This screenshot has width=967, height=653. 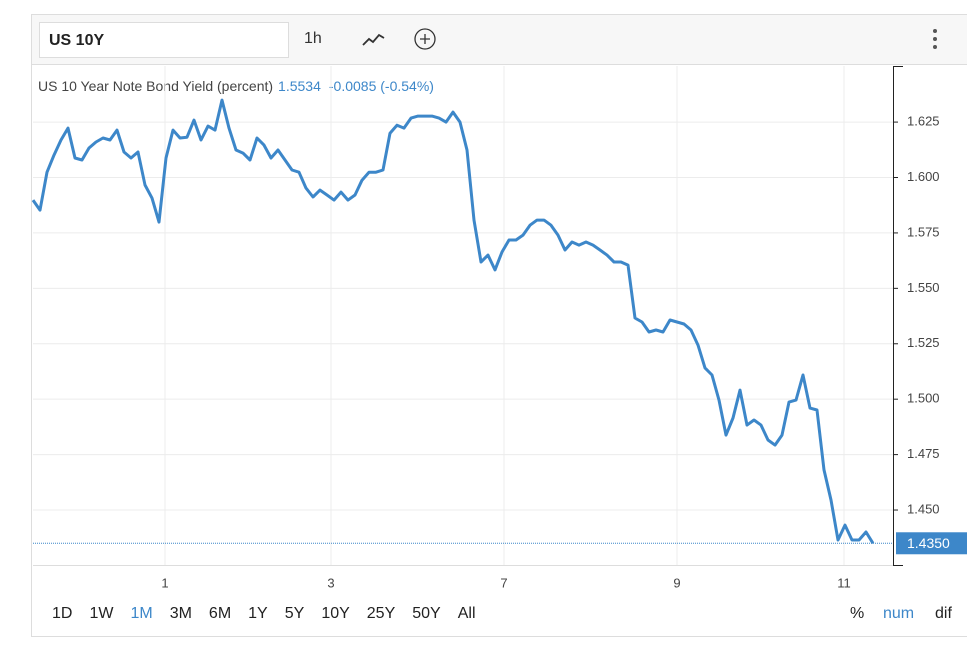 I want to click on add-indicator-plus, so click(x=425, y=39).